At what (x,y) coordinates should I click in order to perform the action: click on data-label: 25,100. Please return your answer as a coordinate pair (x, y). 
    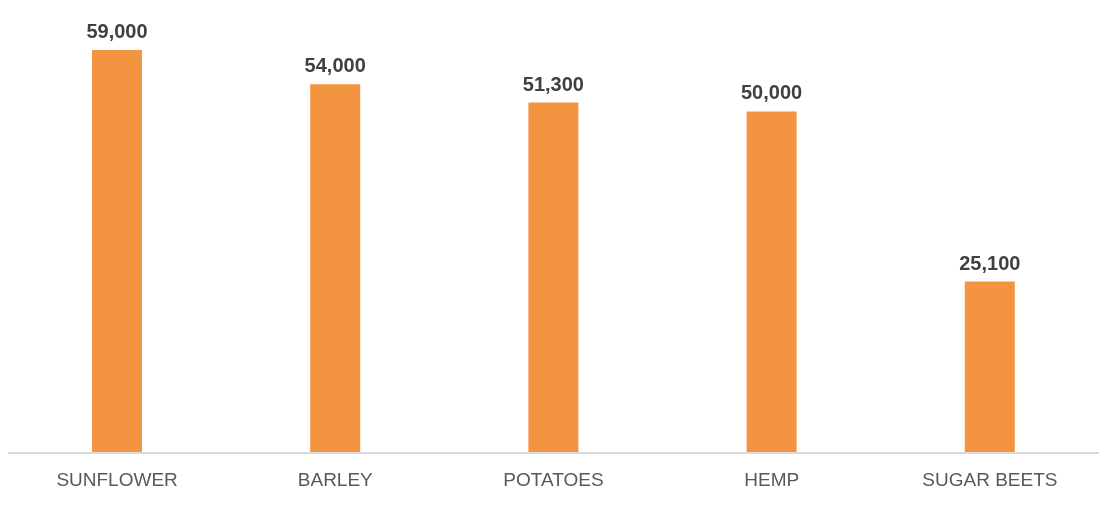
    Looking at the image, I should click on (990, 262).